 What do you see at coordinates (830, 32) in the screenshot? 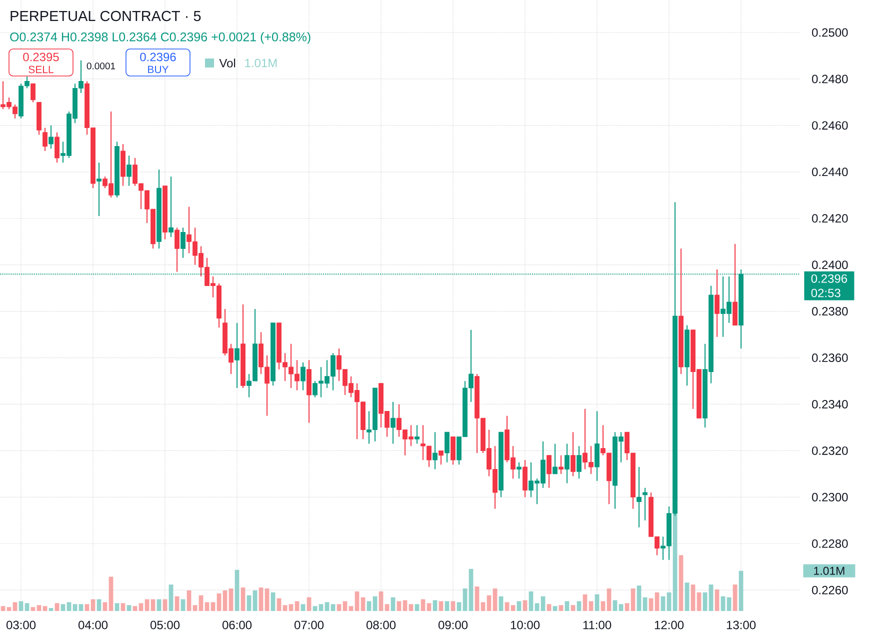
I see `y-tick-label: 0.2500` at bounding box center [830, 32].